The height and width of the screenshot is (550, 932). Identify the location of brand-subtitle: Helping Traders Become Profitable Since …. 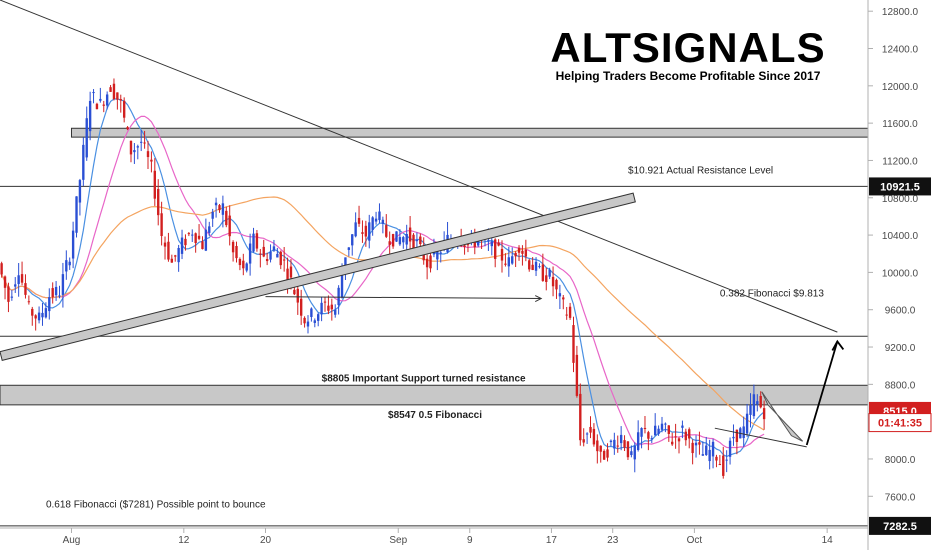
(688, 76).